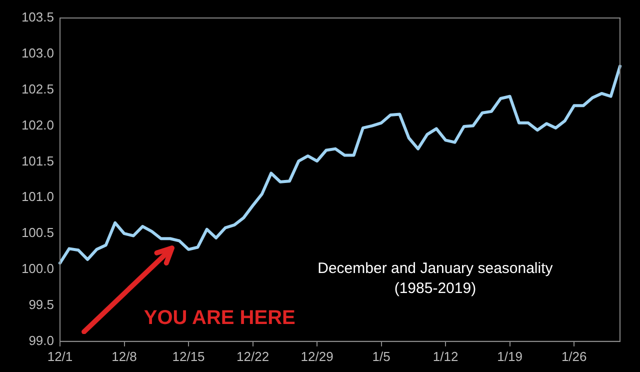  Describe the element at coordinates (381, 356) in the screenshot. I see `x-tick-label: 1/5` at that location.